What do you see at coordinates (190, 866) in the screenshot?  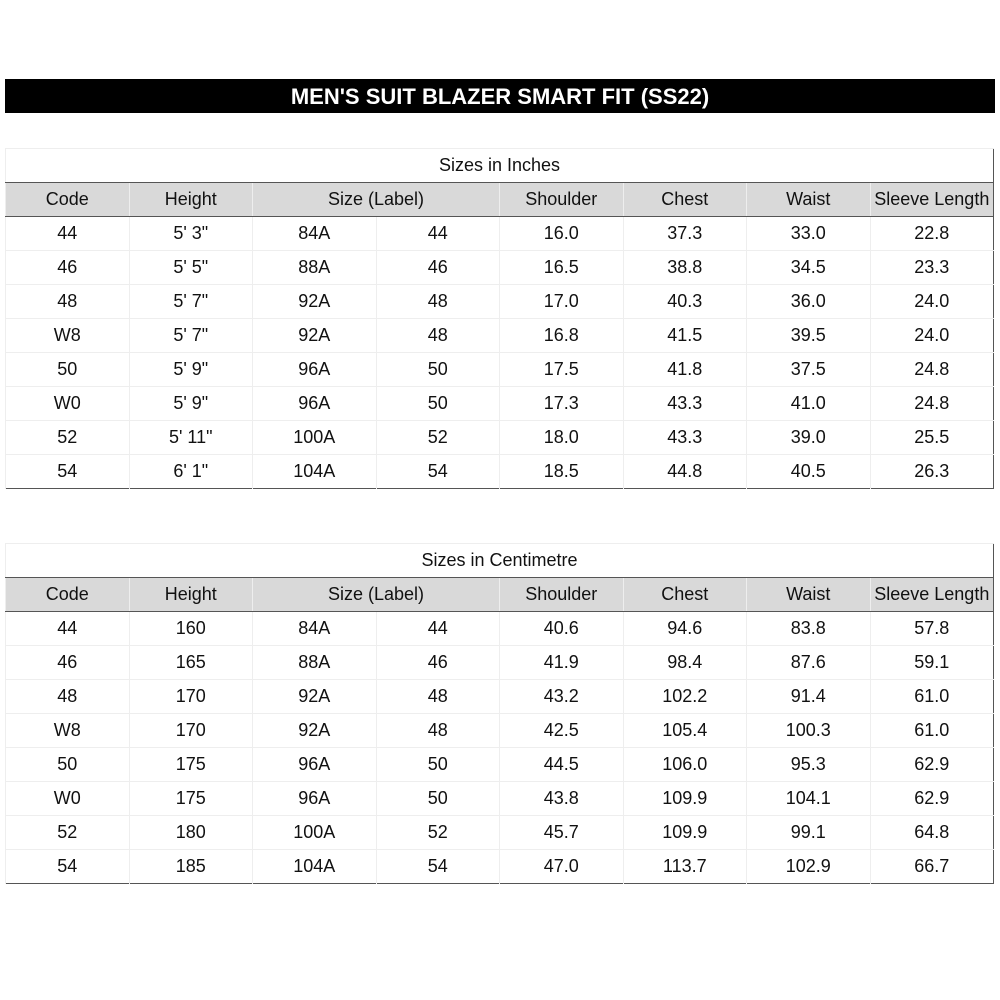 I see `table-cell: 185` at bounding box center [190, 866].